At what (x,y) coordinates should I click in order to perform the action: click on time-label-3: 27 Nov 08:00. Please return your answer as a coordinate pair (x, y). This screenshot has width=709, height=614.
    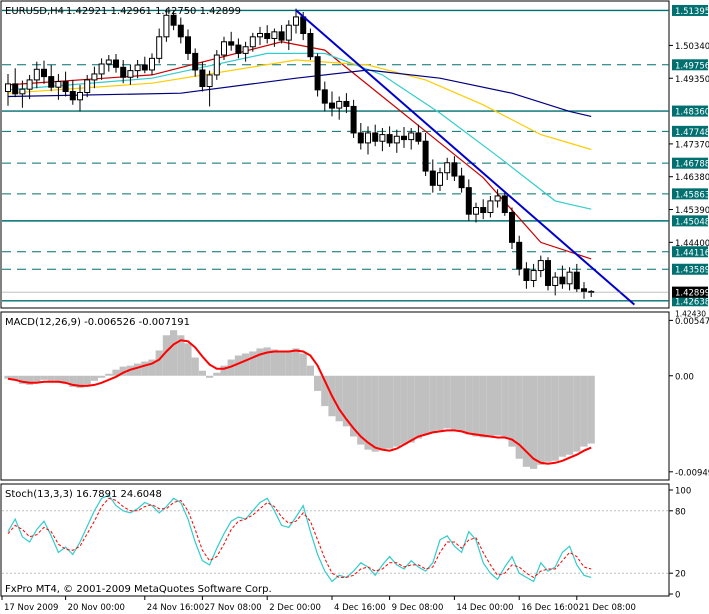
    Looking at the image, I should click on (232, 608).